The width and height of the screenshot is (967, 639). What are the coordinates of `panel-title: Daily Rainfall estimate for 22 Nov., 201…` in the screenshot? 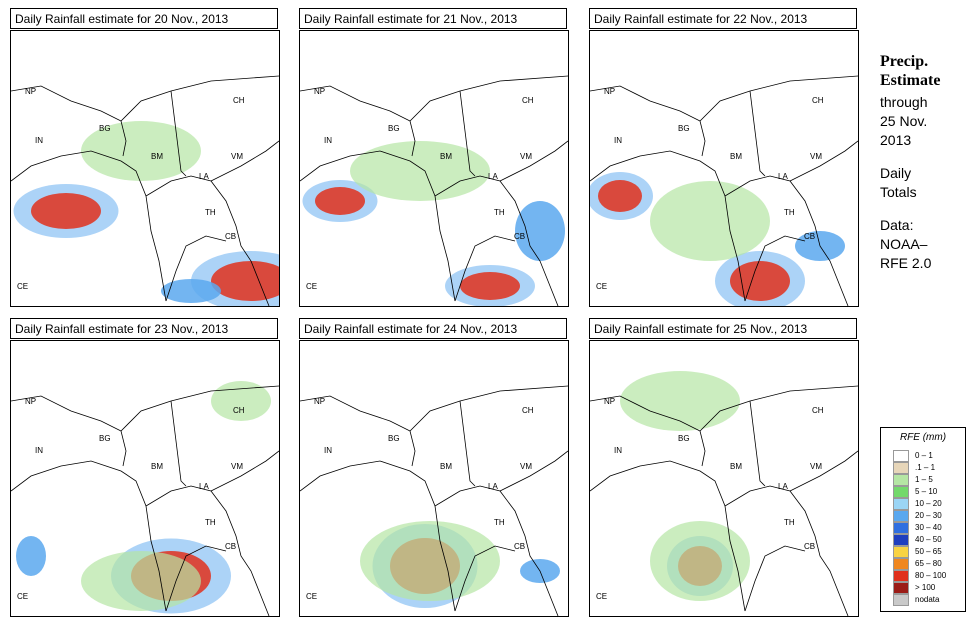 It's located at (723, 18).